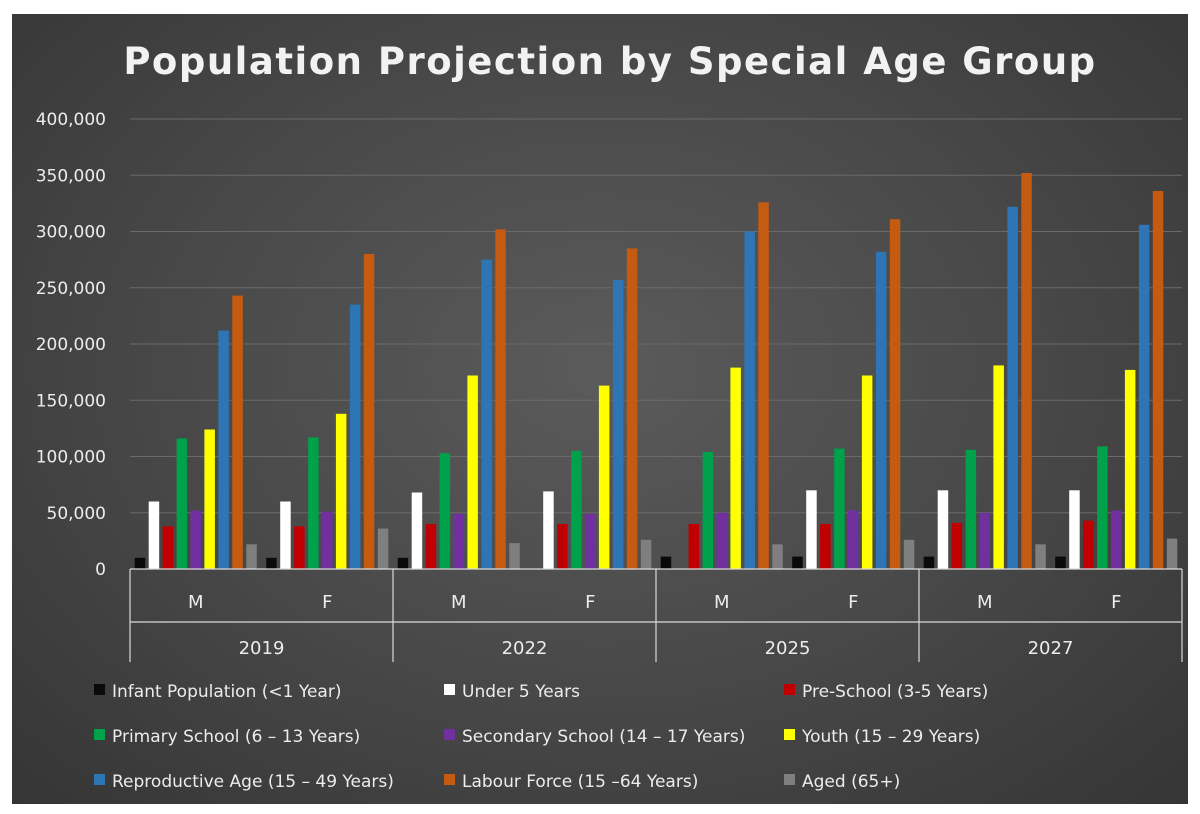 The width and height of the screenshot is (1200, 814). What do you see at coordinates (236, 737) in the screenshot?
I see `legend-label: Primary School (6 – 13 Years)` at bounding box center [236, 737].